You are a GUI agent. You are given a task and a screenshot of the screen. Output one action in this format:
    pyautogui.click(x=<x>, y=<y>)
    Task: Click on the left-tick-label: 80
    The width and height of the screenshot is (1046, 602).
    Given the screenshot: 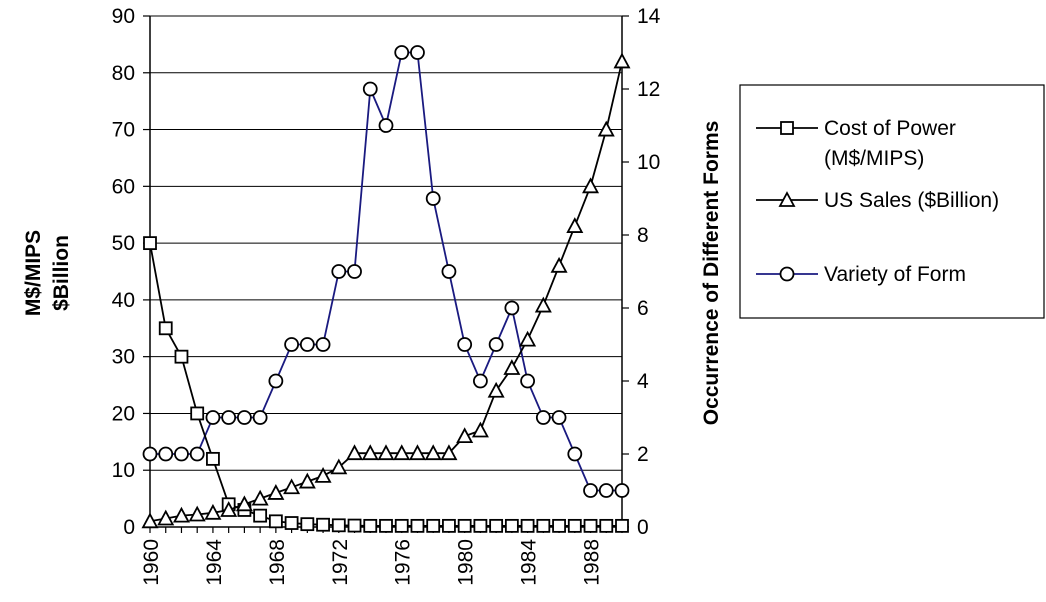 What is the action you would take?
    pyautogui.click(x=123, y=73)
    